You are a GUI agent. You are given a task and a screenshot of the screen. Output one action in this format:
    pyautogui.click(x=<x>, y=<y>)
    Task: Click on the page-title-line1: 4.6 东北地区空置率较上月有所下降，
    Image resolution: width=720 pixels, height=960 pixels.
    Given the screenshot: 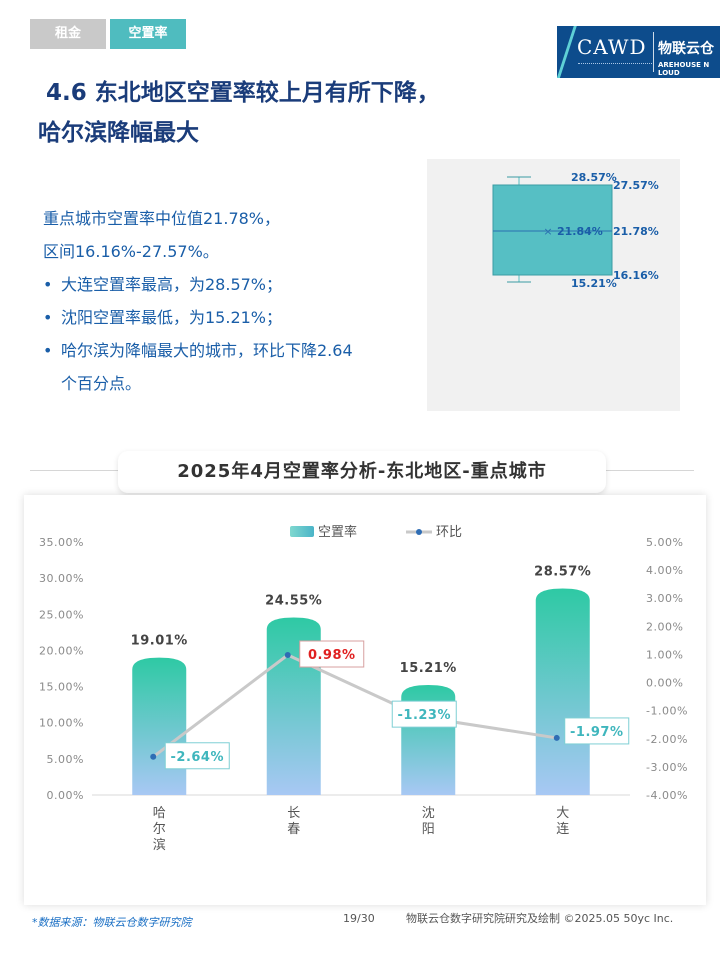 What is the action you would take?
    pyautogui.click(x=243, y=93)
    